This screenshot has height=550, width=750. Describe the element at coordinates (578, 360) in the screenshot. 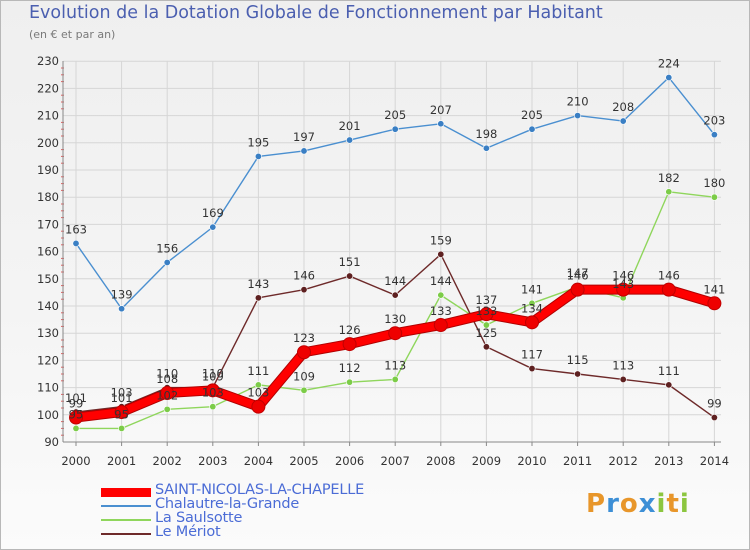

I see `data-label: 115` at that location.